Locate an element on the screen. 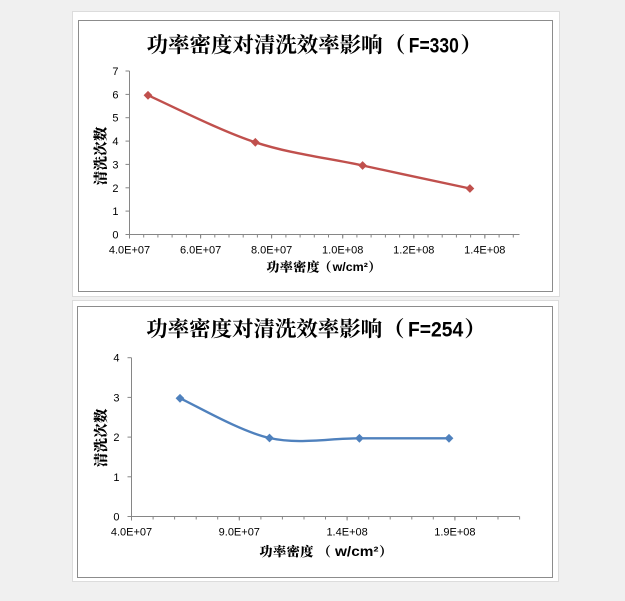  svg-text: 6.0E+07 is located at coordinates (200, 251).